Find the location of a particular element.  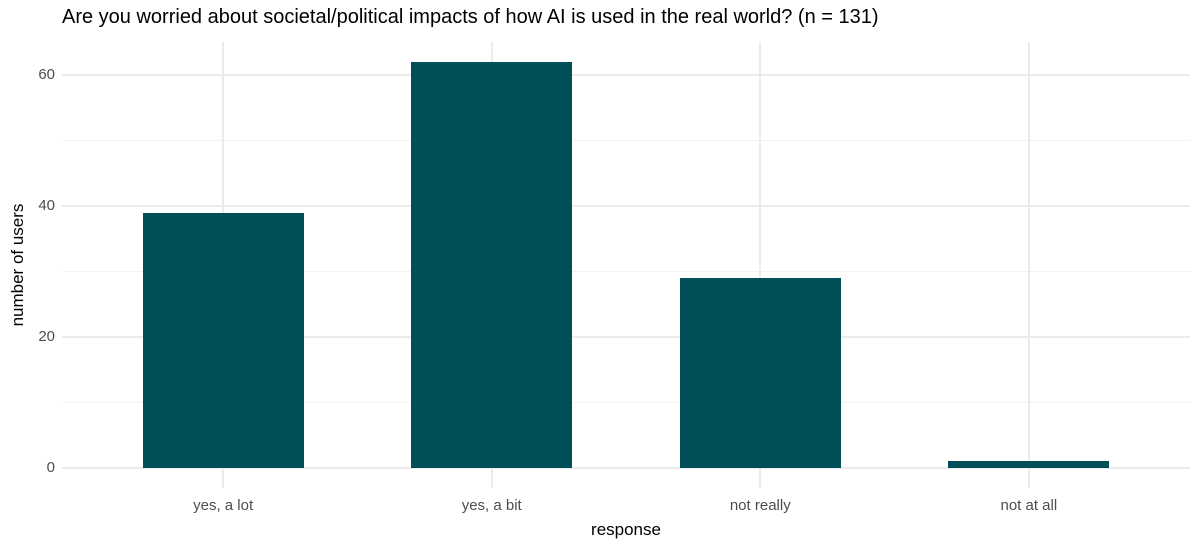

x-tick-label: not really is located at coordinates (760, 505).